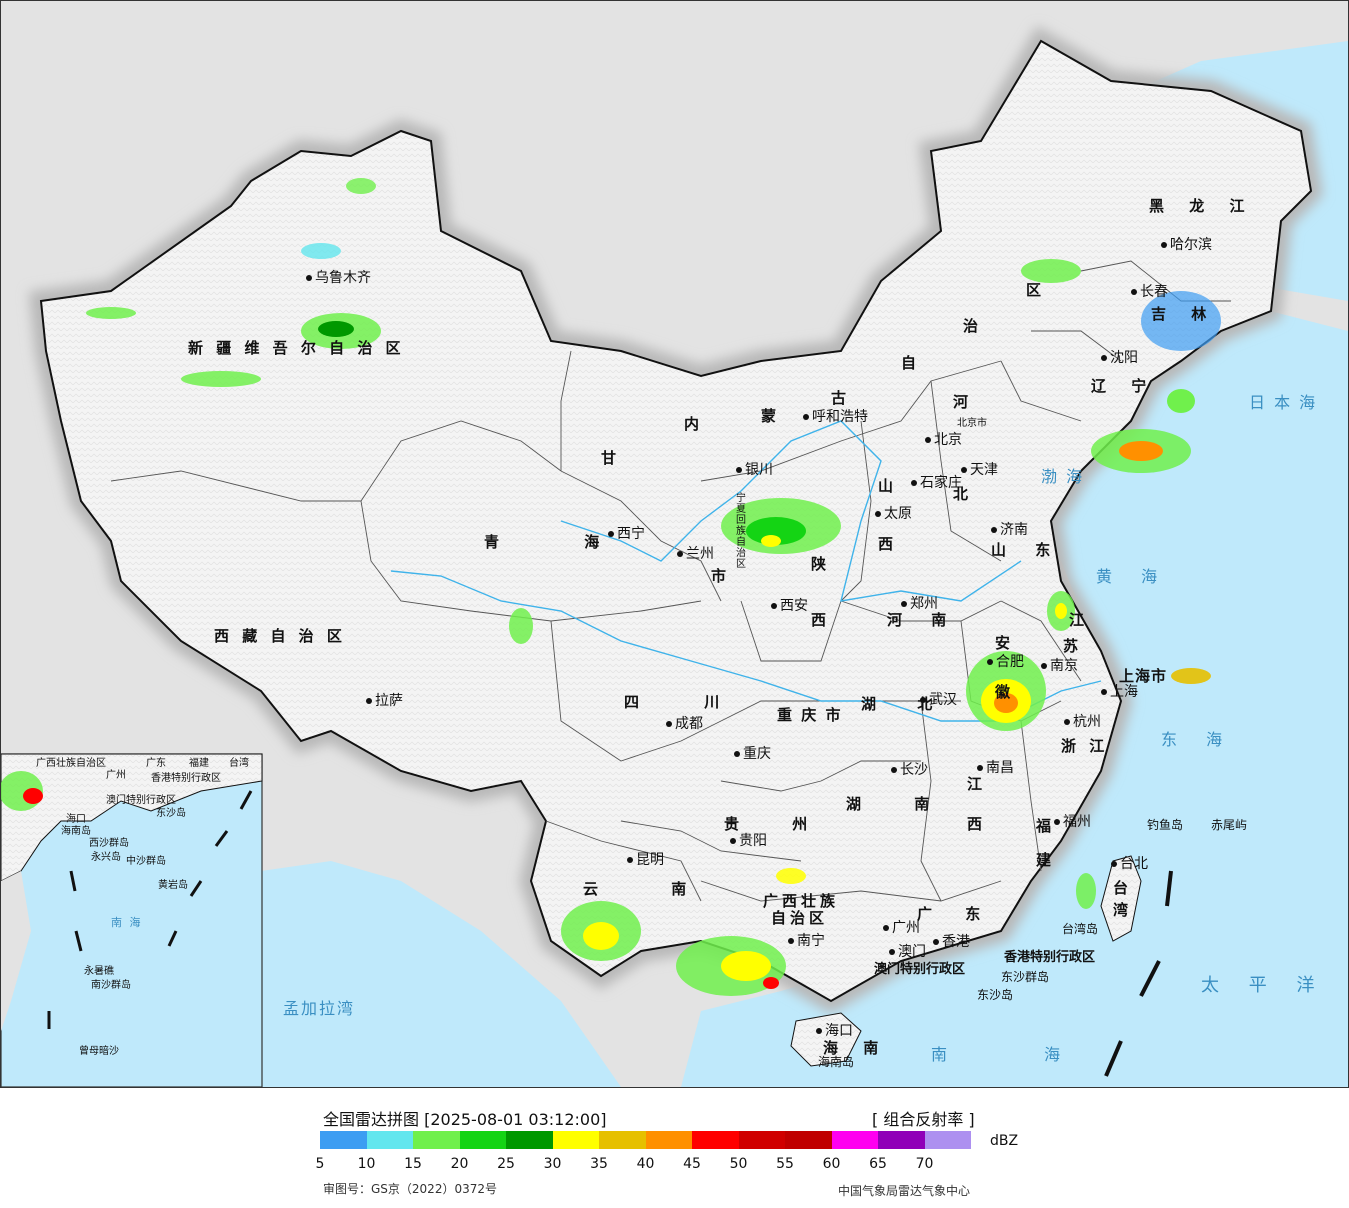 This screenshot has width=1349, height=1208. What do you see at coordinates (1078, 646) in the screenshot?
I see `label-jiangsu-2: 苏` at bounding box center [1078, 646].